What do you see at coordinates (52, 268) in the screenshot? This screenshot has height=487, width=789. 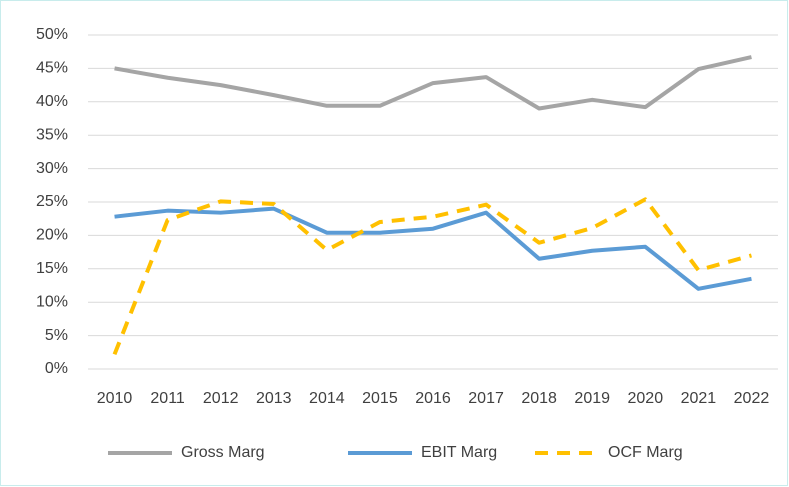 I see `y-tick-label: 15%` at bounding box center [52, 268].